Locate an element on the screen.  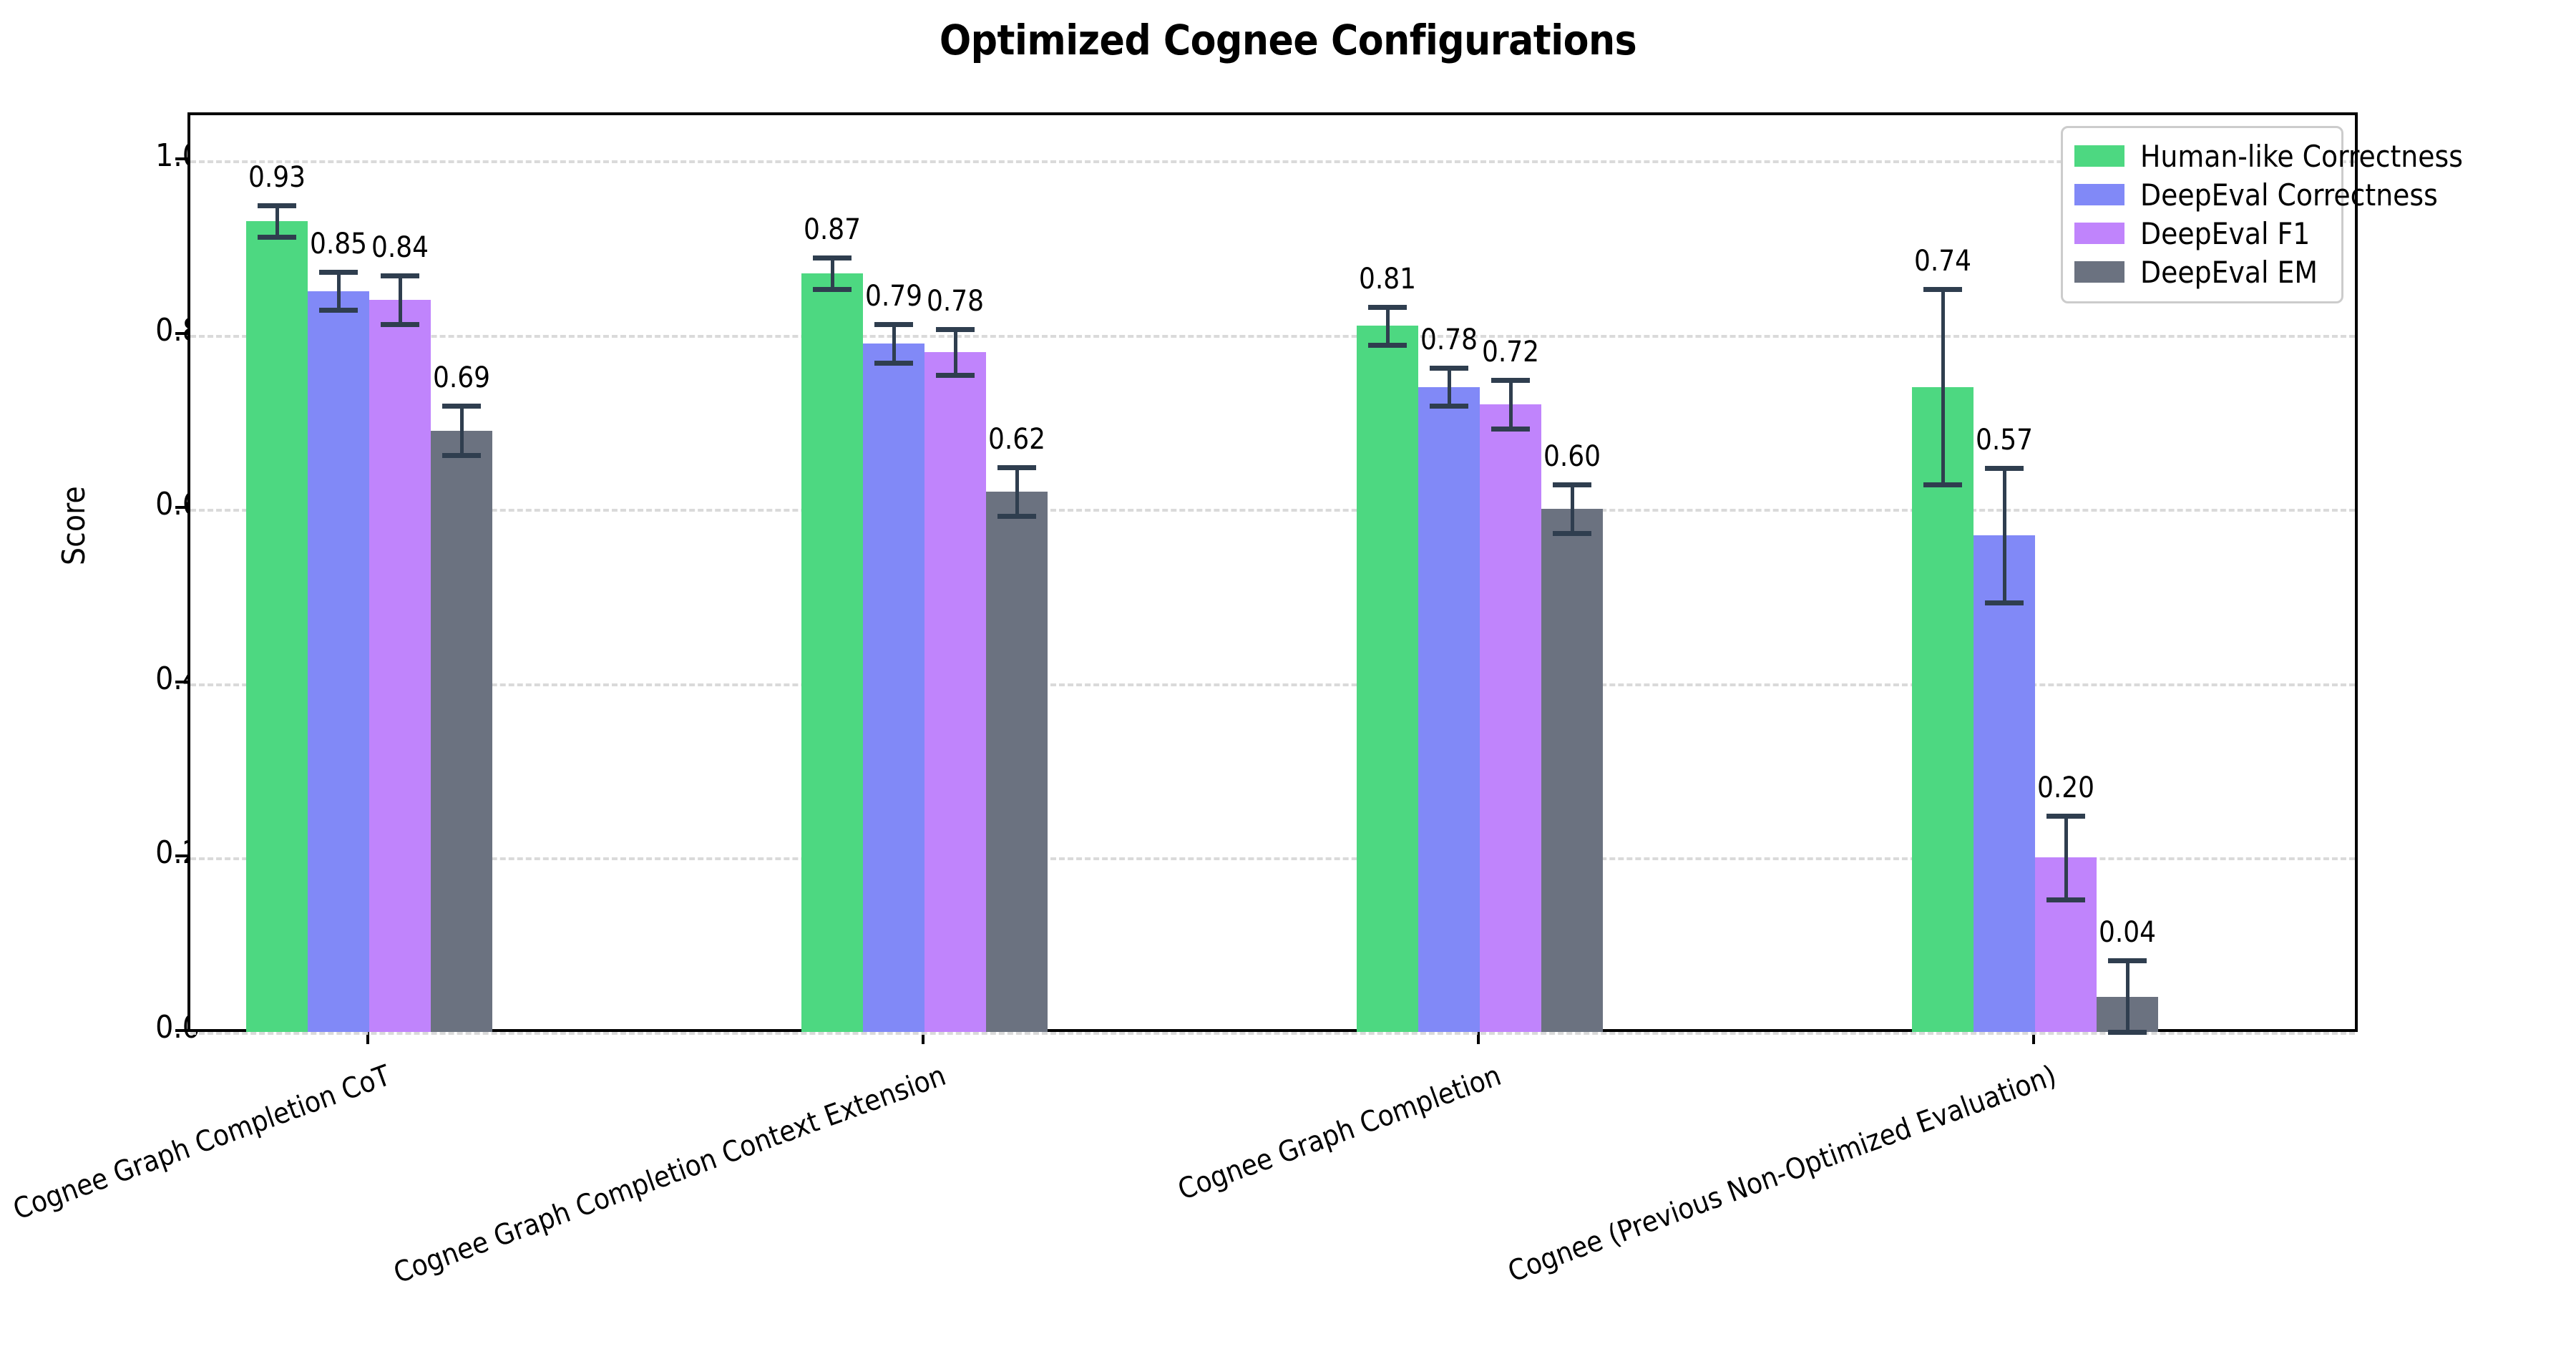
legend-item: DeepEval F1 is located at coordinates (2202, 233).